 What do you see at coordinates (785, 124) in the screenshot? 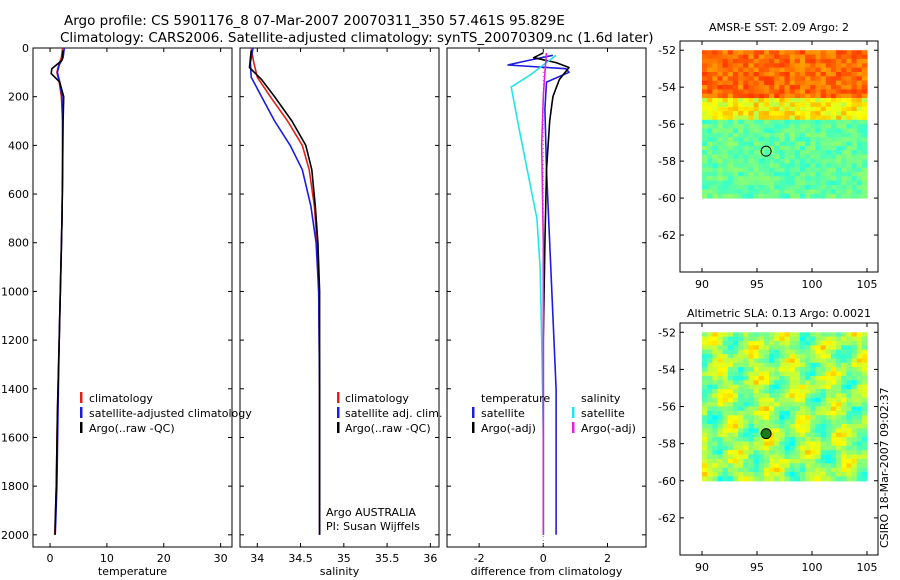
I see `map-field` at bounding box center [785, 124].